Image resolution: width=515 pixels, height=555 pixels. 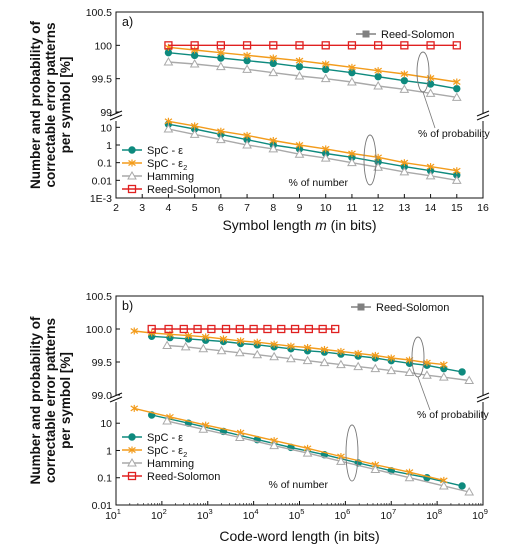 I want to click on series-probability-2-line, so click(x=312, y=79).